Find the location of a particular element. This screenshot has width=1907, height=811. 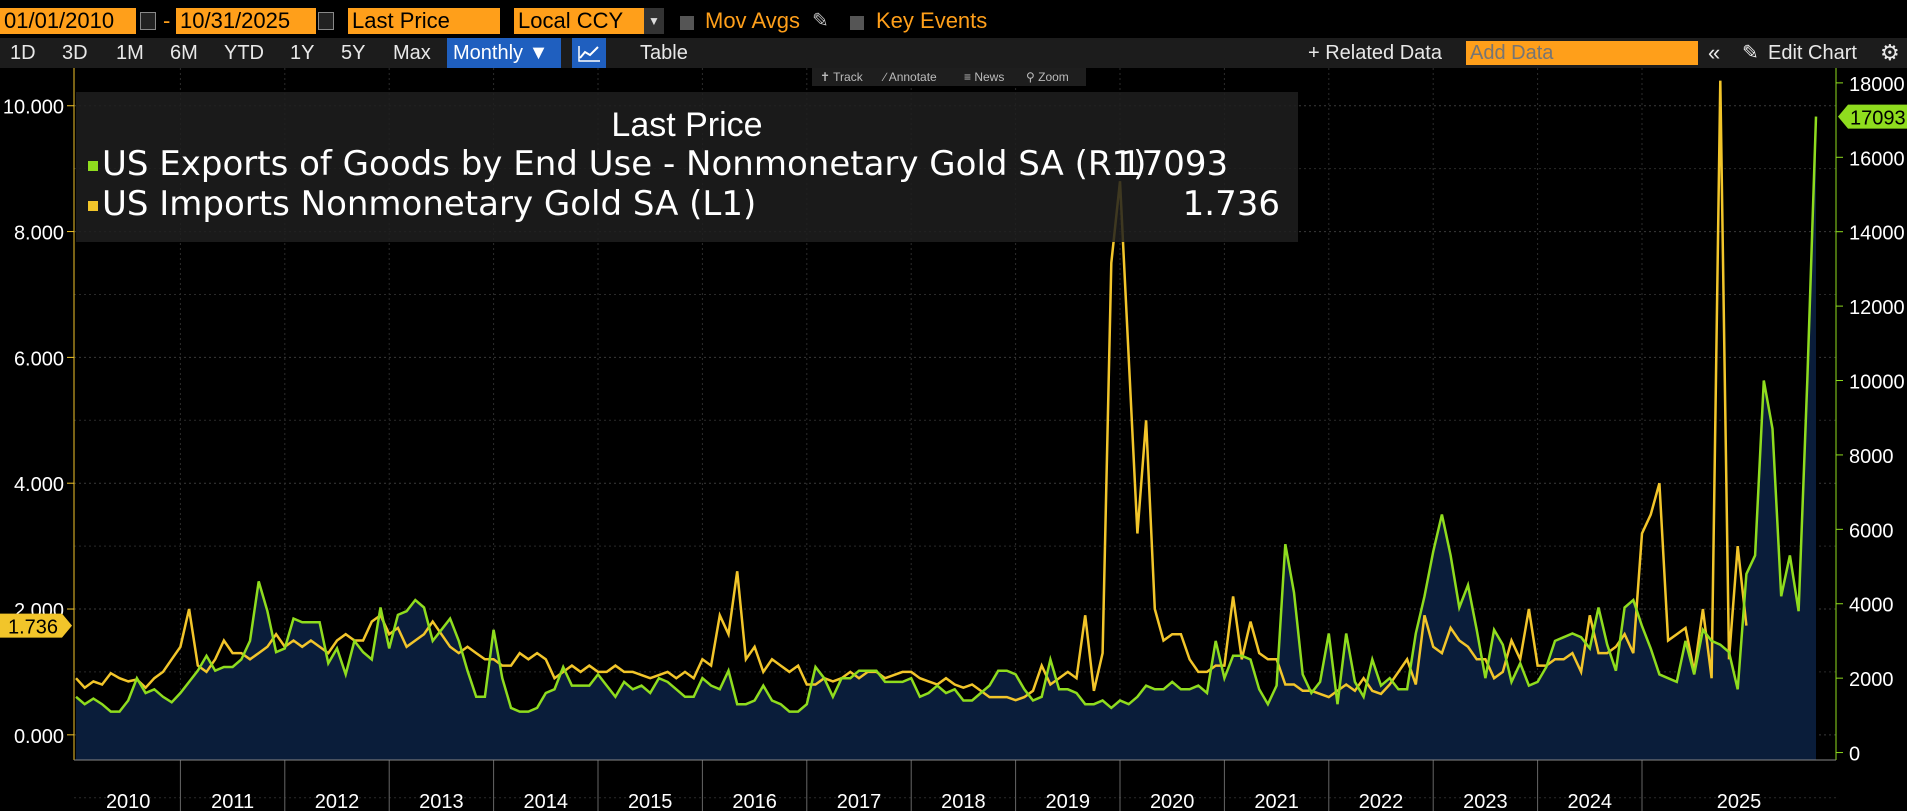

x-tick-label: 2014 is located at coordinates (546, 801).